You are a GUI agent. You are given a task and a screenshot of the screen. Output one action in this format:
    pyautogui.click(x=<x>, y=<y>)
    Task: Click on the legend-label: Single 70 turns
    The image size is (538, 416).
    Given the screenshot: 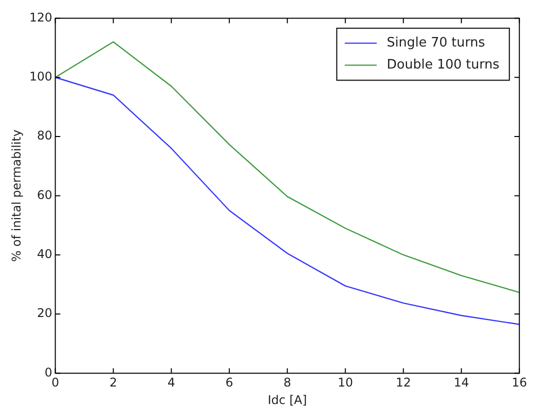 What is the action you would take?
    pyautogui.click(x=436, y=43)
    